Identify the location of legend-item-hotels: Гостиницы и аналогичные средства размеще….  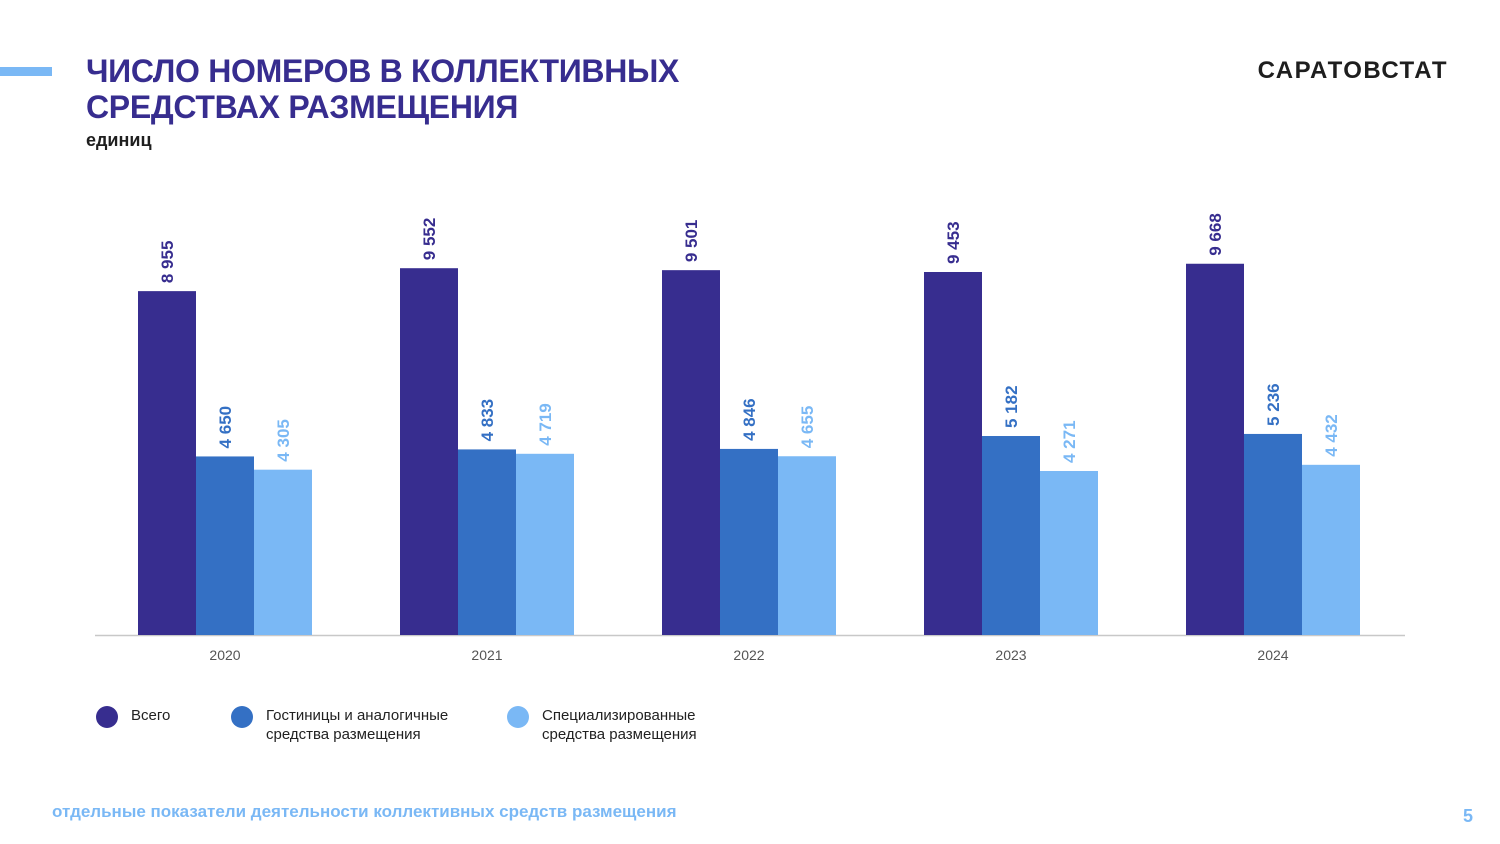
(339, 725).